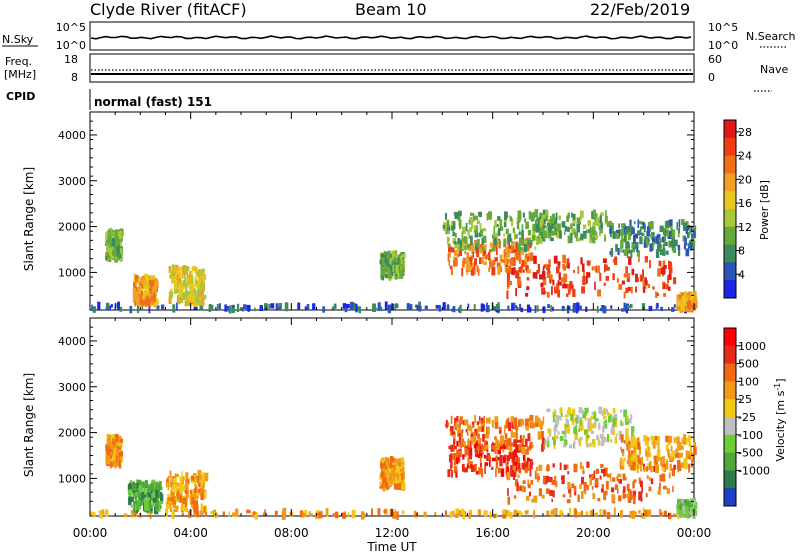 The image size is (800, 554). What do you see at coordinates (71, 27) in the screenshot?
I see `noise-left-tick-top: 10^5` at bounding box center [71, 27].